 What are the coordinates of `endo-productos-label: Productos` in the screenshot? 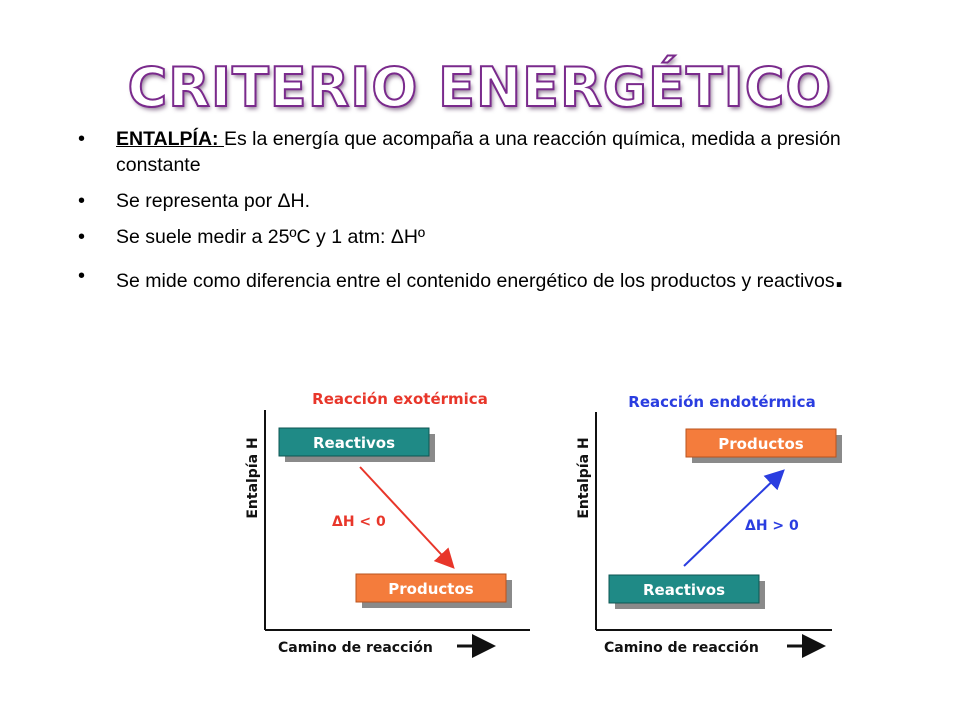 It's located at (760, 444).